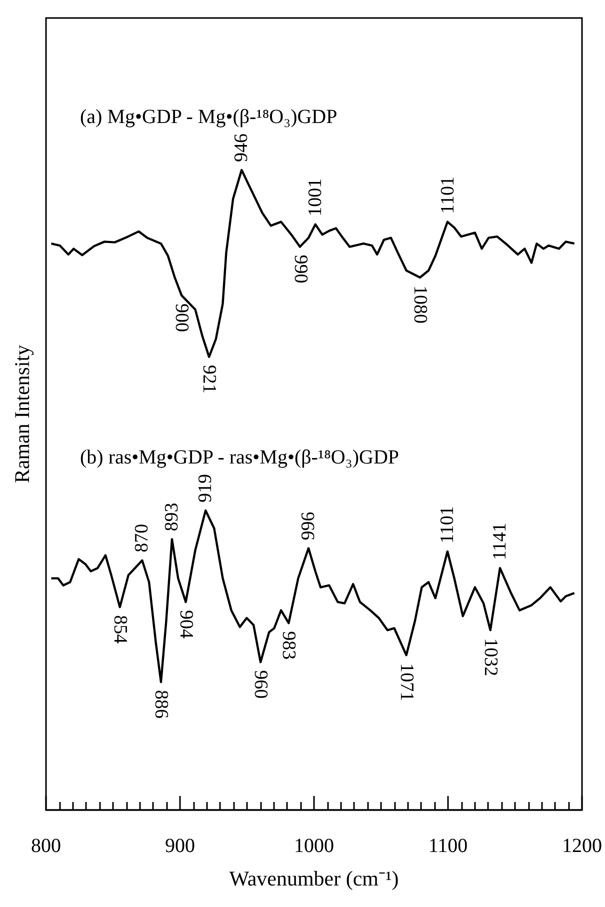 This screenshot has height=907, width=605. I want to click on annotation: 1032, so click(490, 657).